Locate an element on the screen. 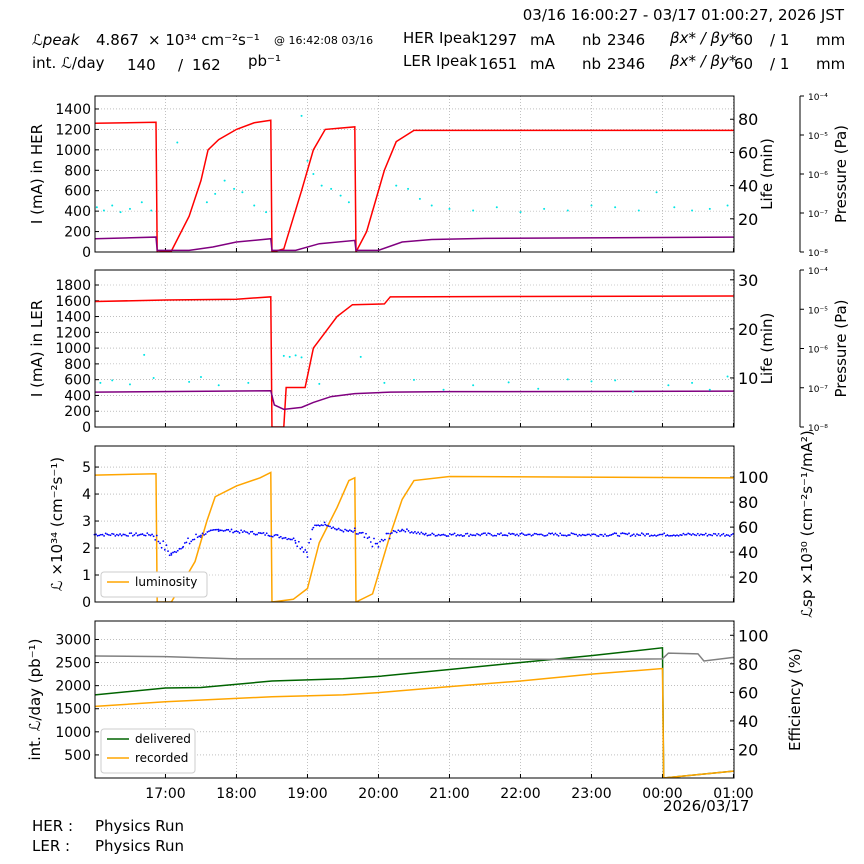 Image resolution: width=864 pixels, height=864 pixels. y2-tick-label: 100 is located at coordinates (753, 477).